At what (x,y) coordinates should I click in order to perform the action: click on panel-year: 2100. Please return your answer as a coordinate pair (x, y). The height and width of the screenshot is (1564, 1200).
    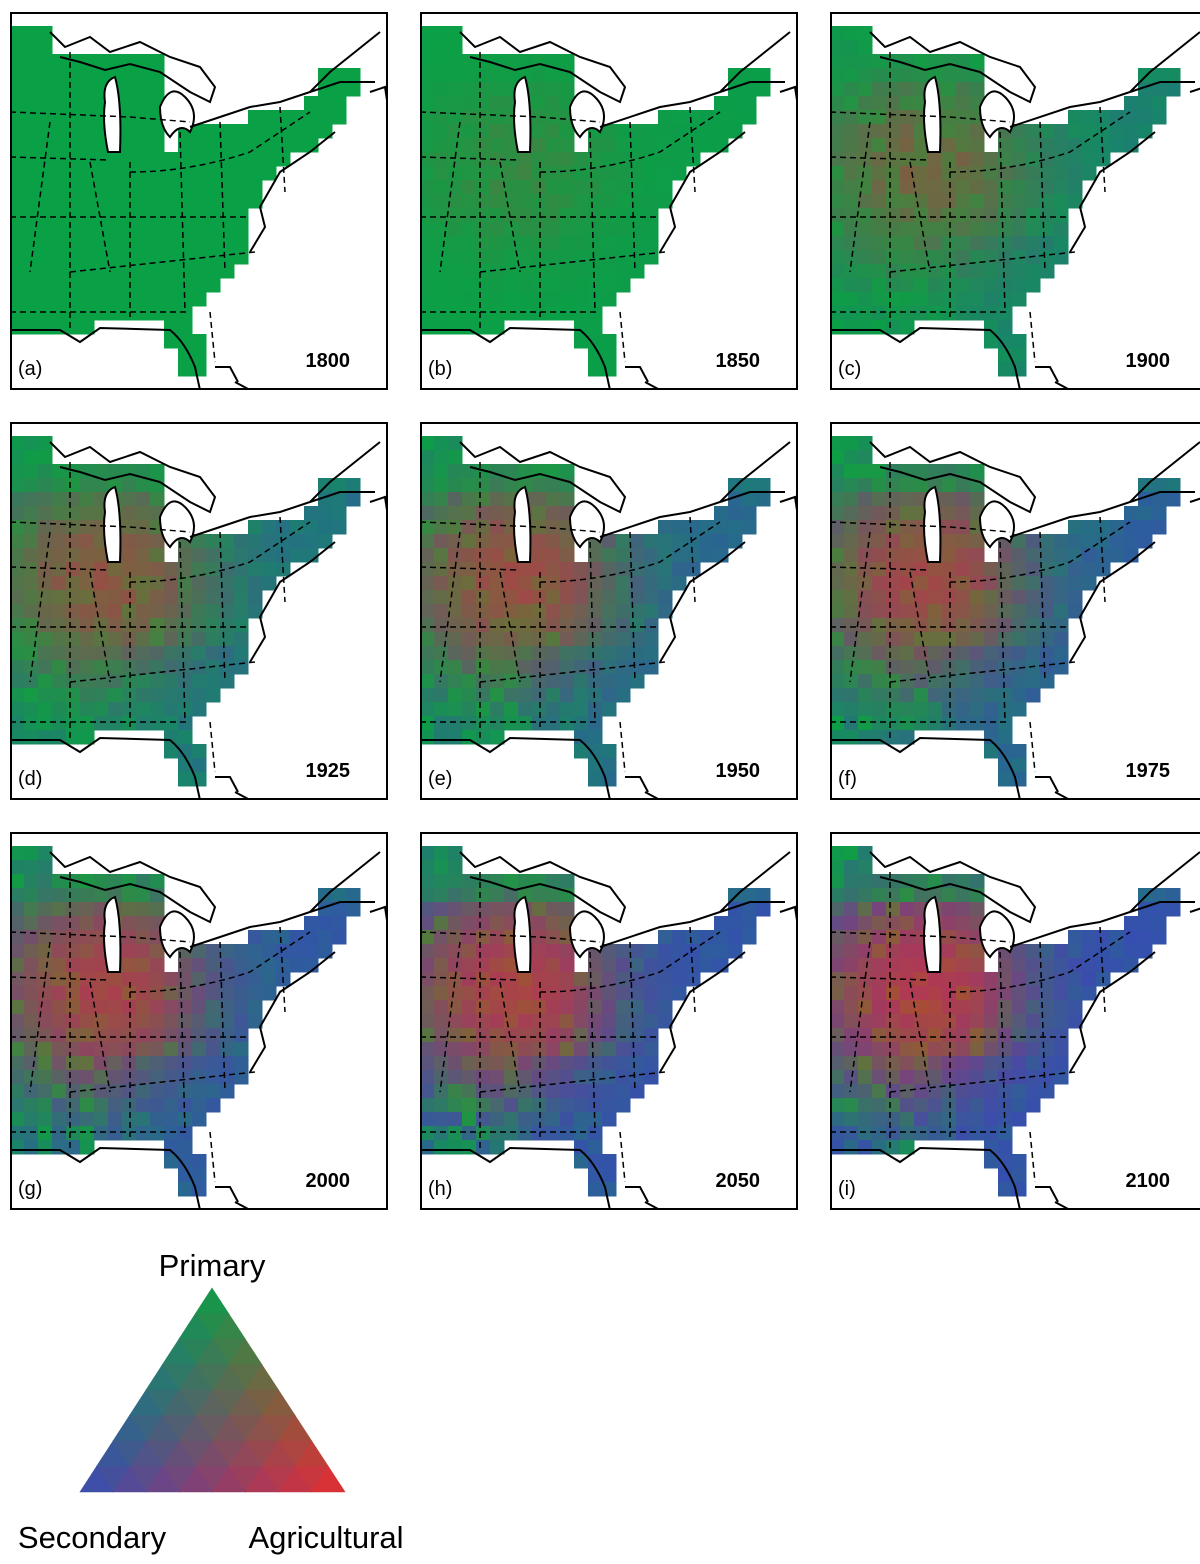
    Looking at the image, I should click on (1148, 1181).